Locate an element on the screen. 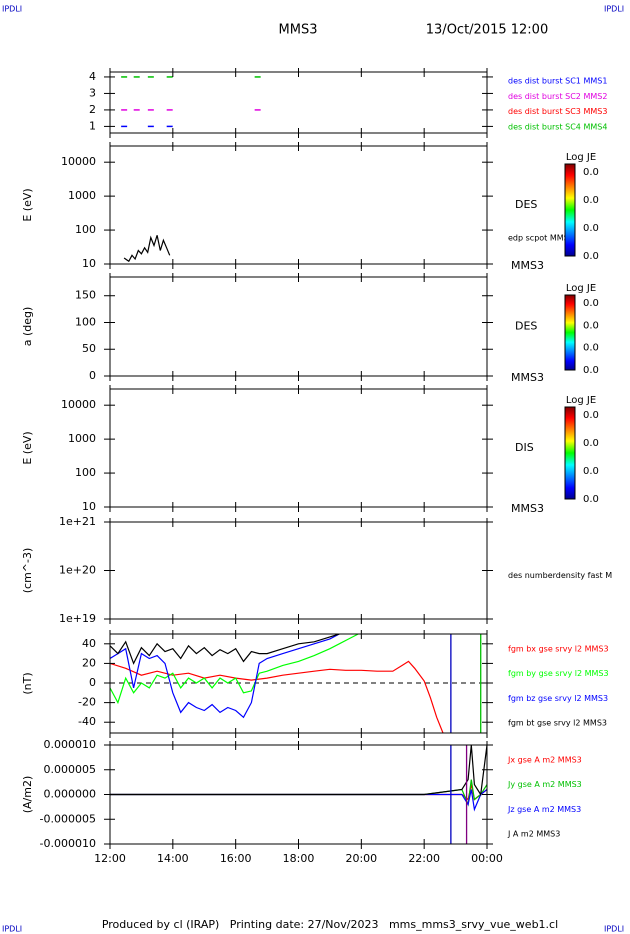 Image resolution: width=630 pixels, height=934 pixels. y-tick-label: -20 is located at coordinates (87, 702).